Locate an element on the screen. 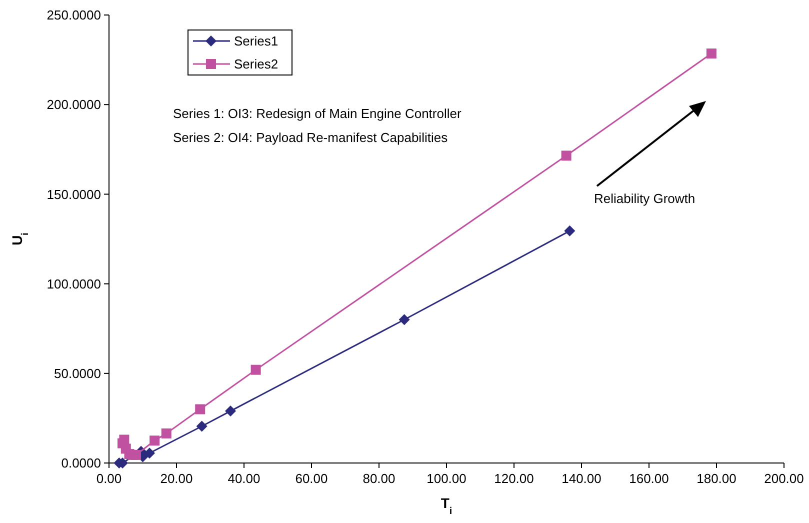 The image size is (809, 523). y-tick-label: 250.0000 is located at coordinates (73, 15).